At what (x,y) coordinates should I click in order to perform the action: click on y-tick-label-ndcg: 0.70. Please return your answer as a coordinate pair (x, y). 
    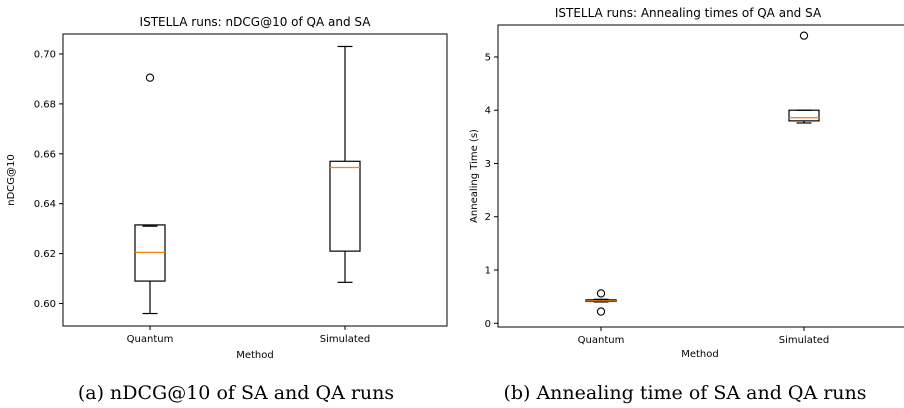
    Looking at the image, I should click on (45, 54).